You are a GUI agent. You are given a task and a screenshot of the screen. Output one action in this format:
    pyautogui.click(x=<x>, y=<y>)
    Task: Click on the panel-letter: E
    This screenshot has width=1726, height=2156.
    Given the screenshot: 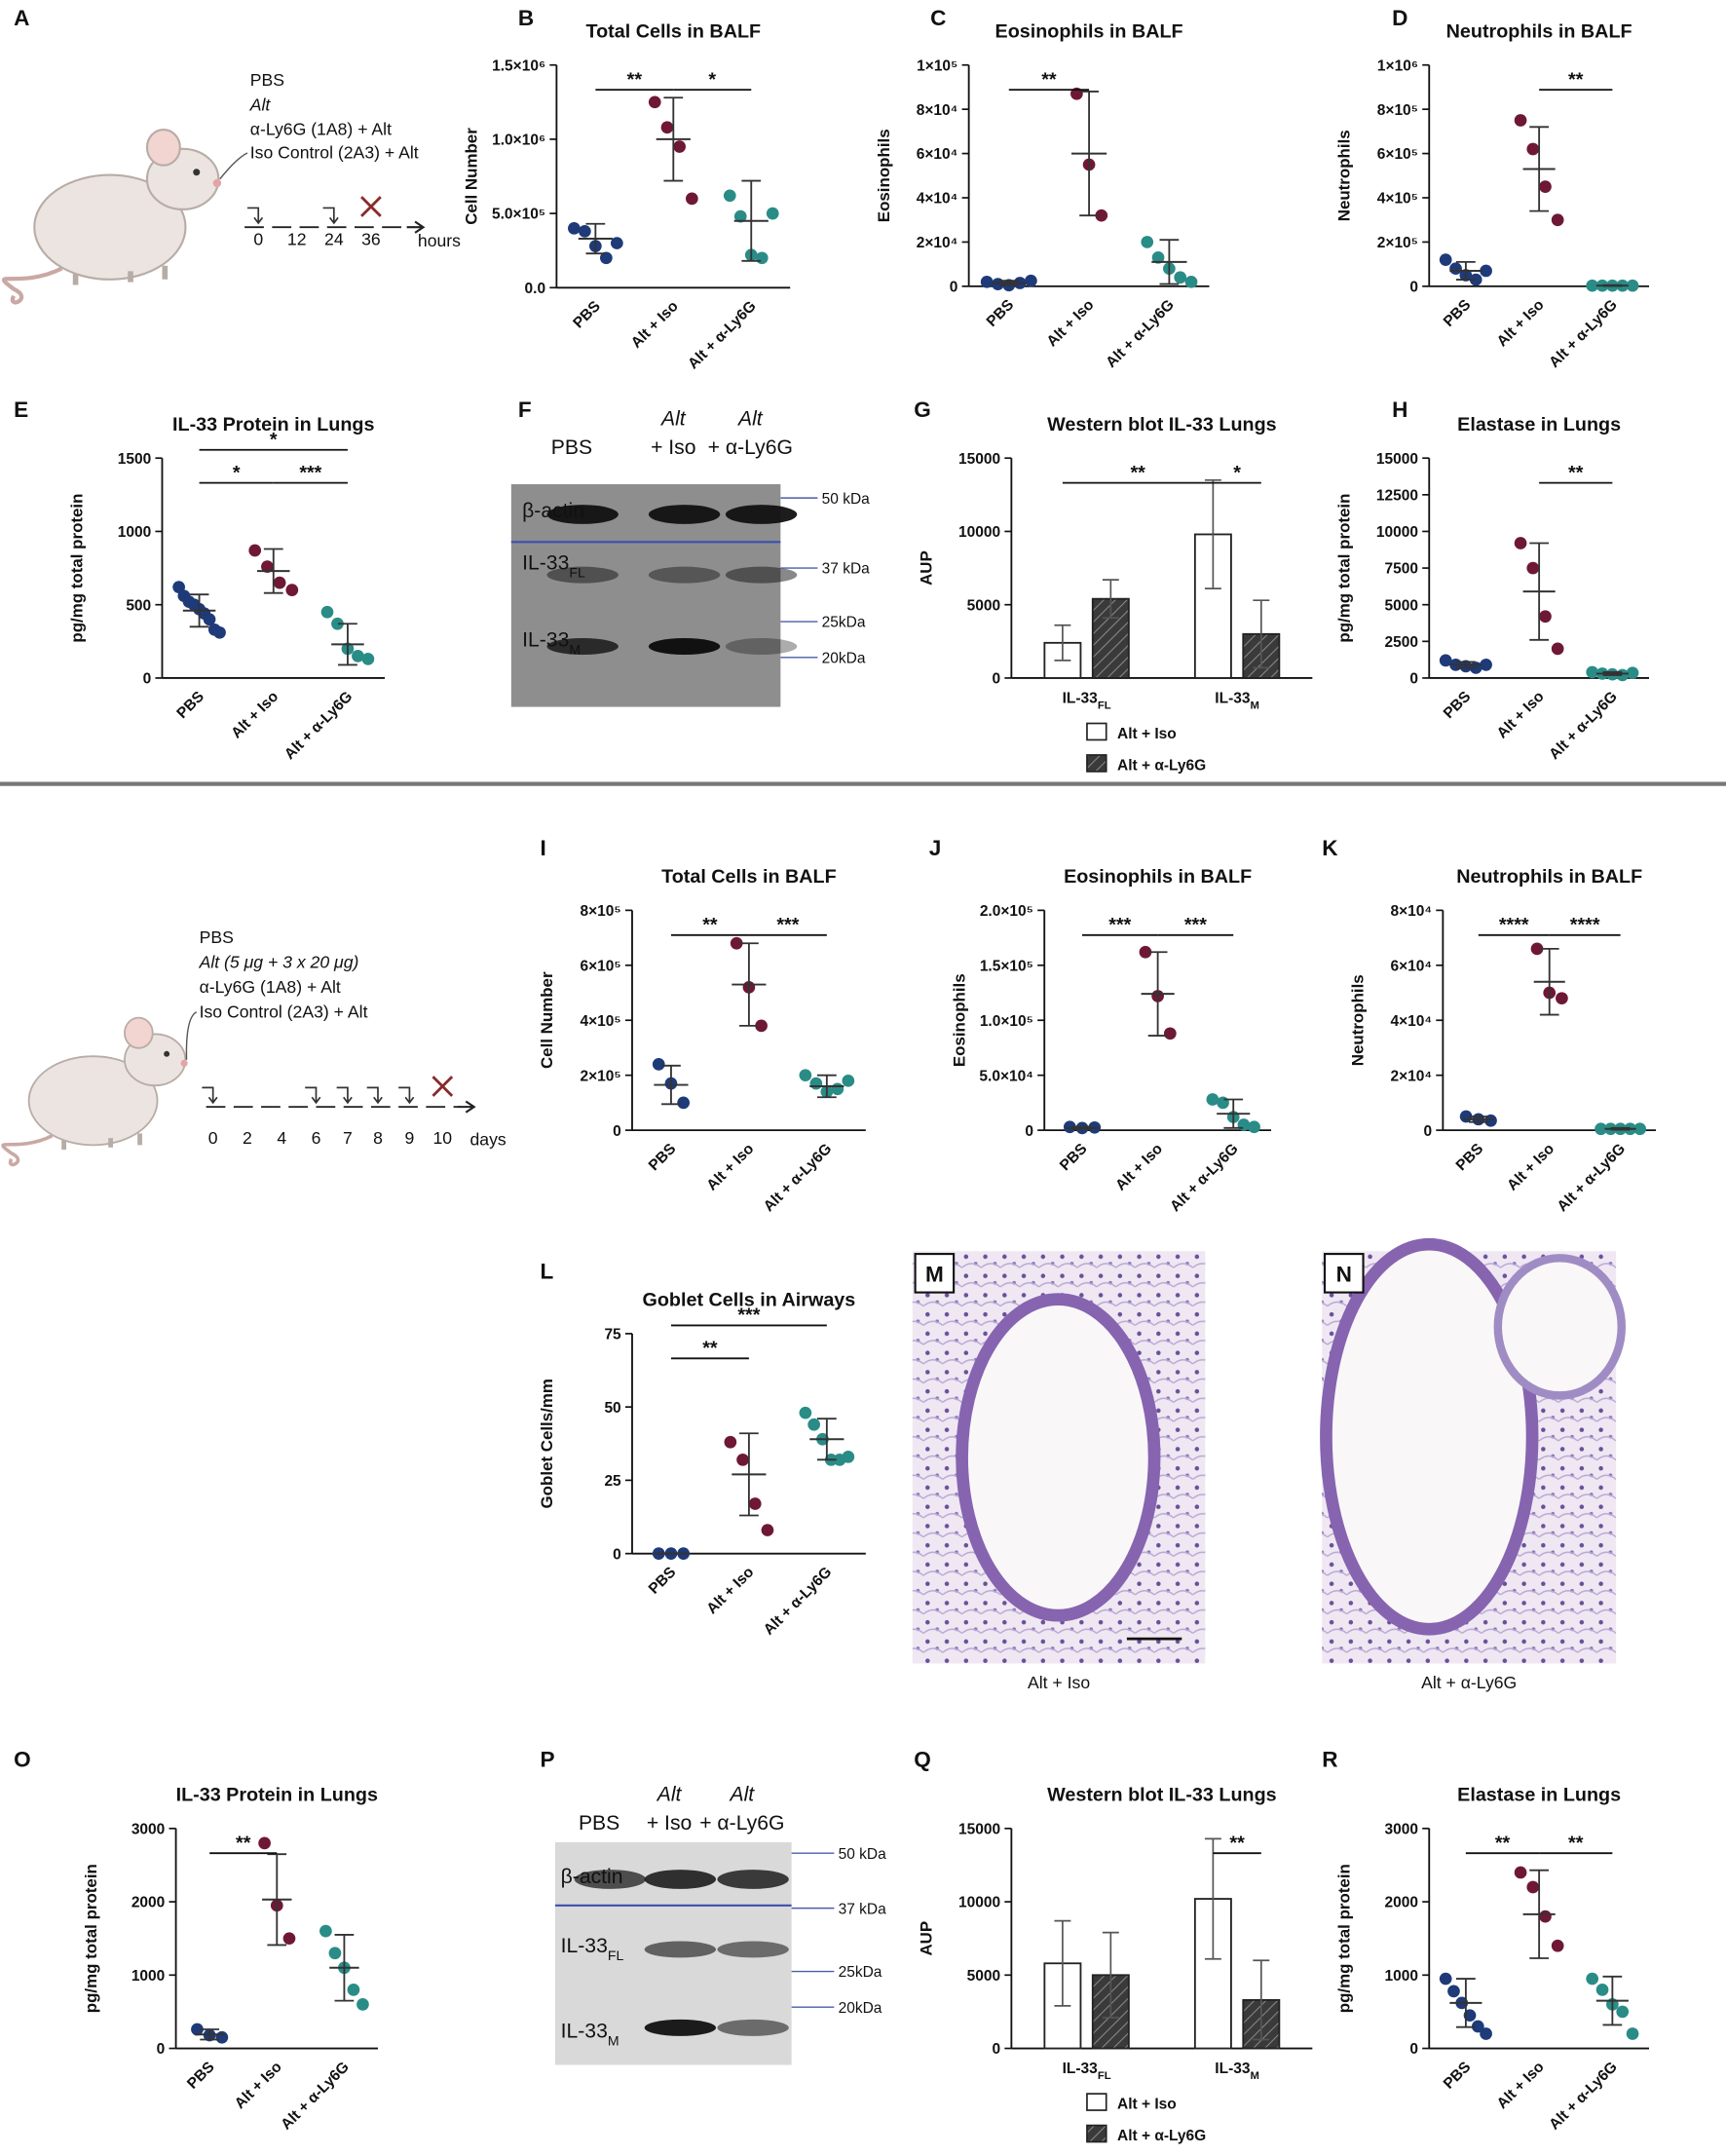 What is the action you would take?
    pyautogui.click(x=21, y=409)
    